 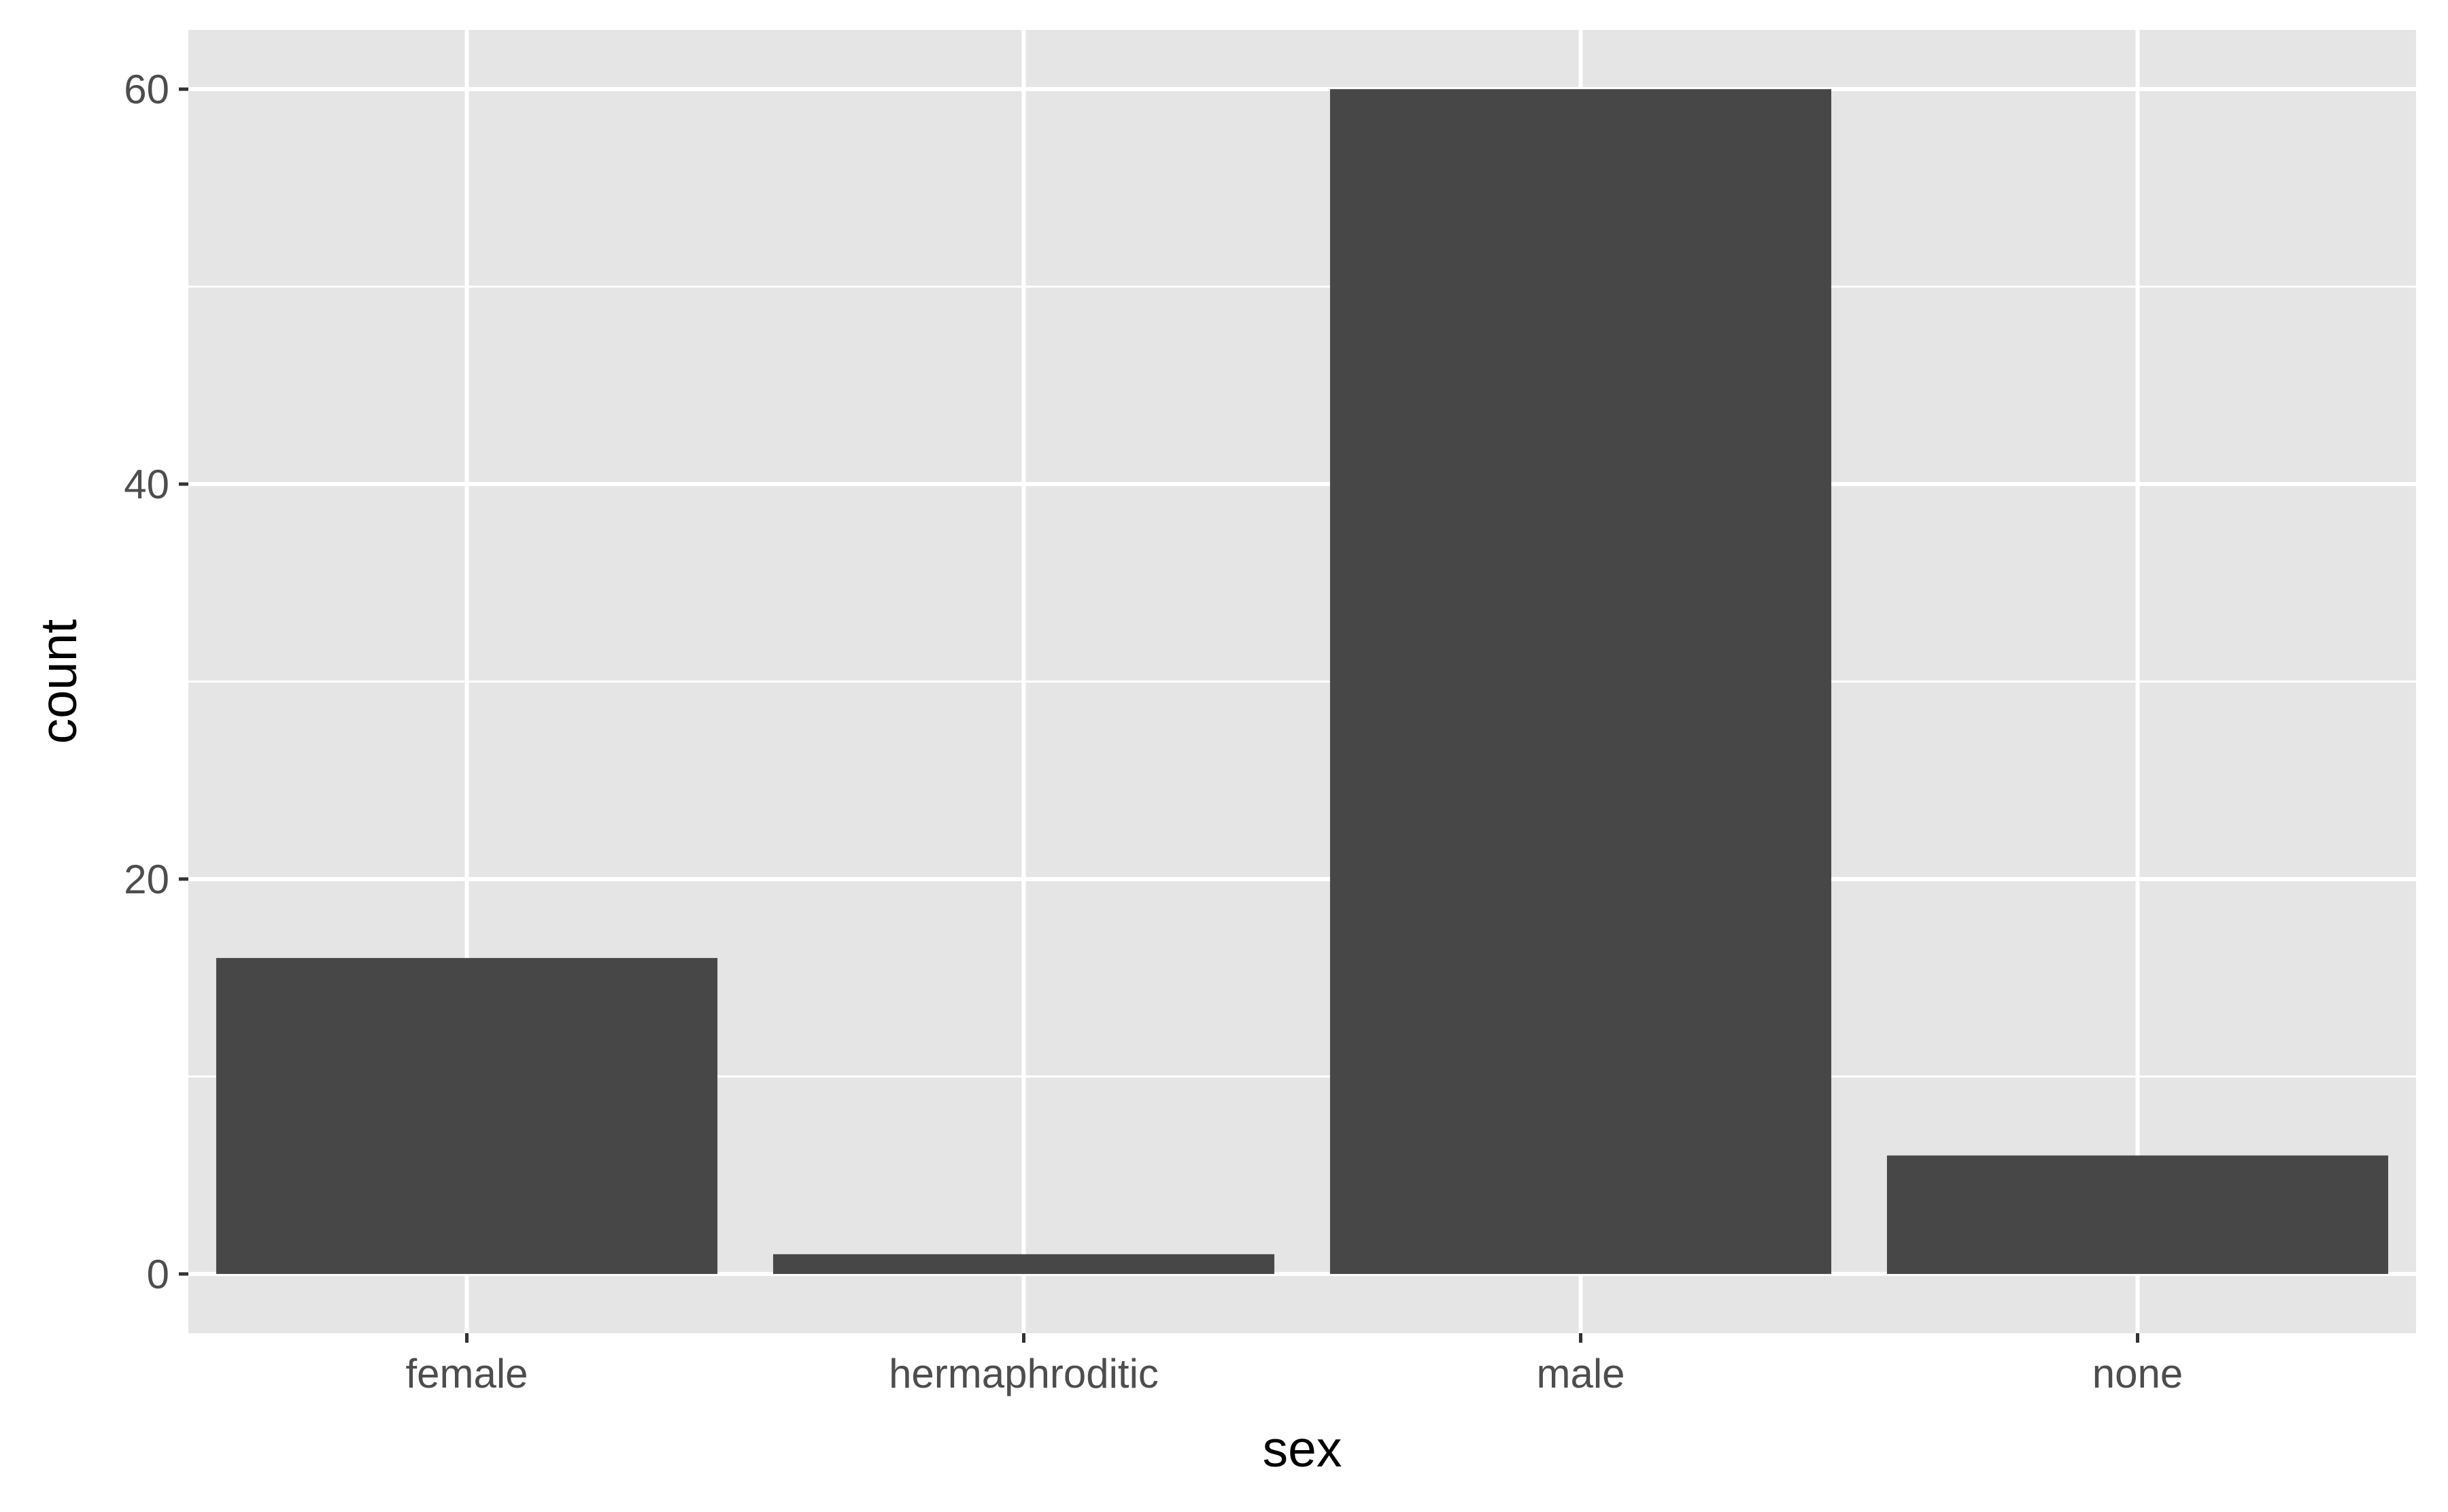 I want to click on x-tick-label: hermaphroditic, so click(x=1024, y=1373).